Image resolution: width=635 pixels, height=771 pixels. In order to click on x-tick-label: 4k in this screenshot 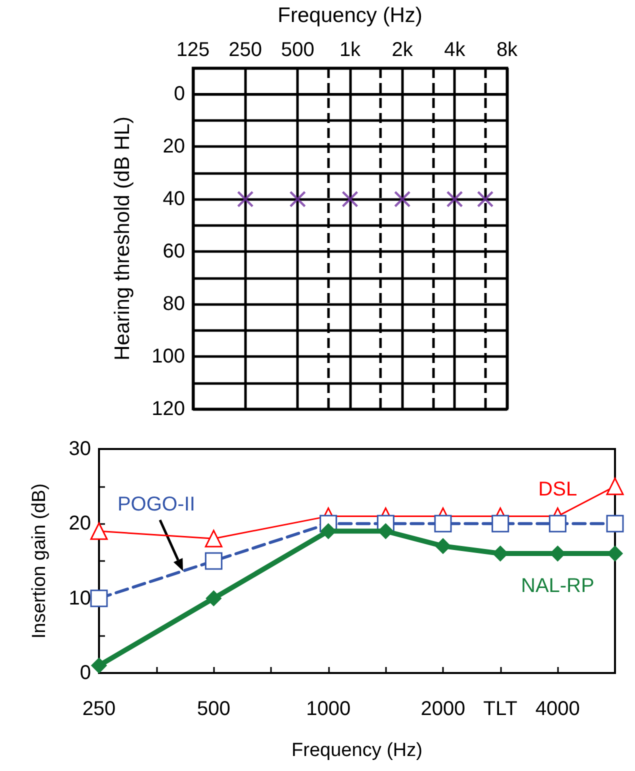, I will do `click(455, 50)`.